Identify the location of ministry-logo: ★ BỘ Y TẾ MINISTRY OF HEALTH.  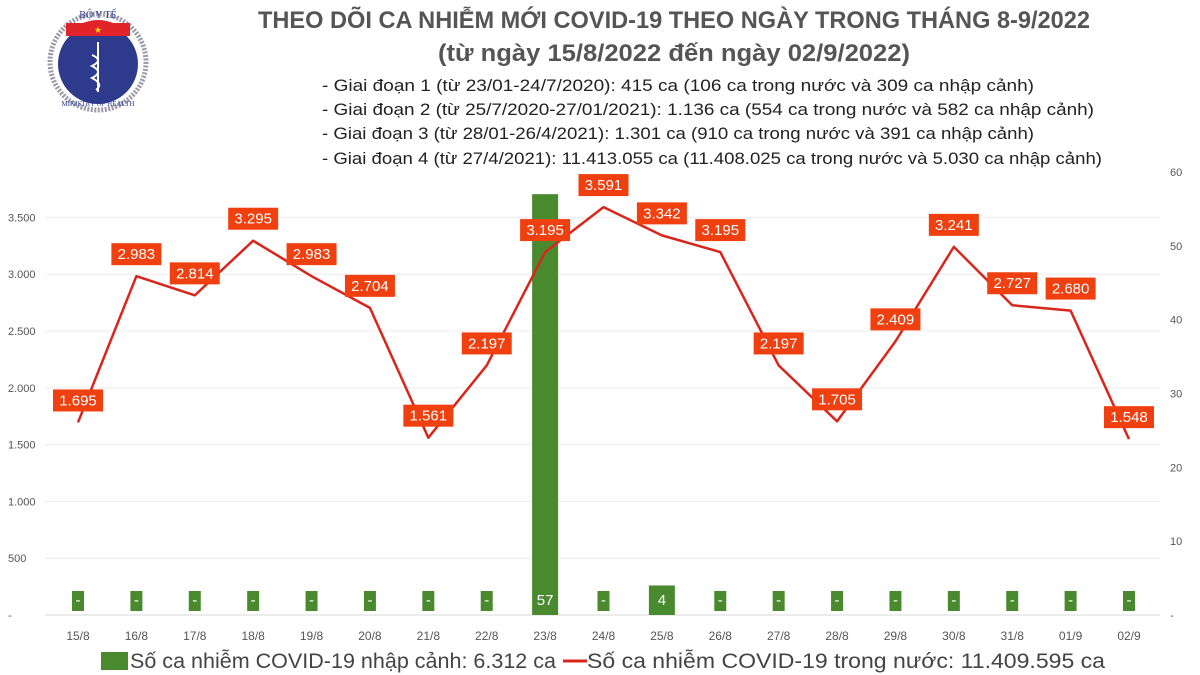
(98, 60).